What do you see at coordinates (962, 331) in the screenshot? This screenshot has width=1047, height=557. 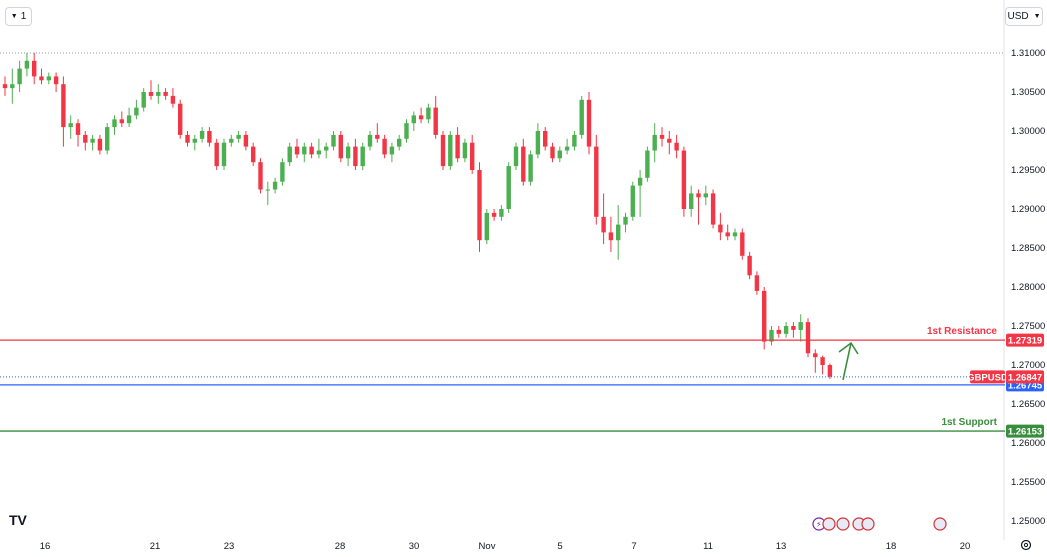 I see `level-name-label: 1st Resistance` at bounding box center [962, 331].